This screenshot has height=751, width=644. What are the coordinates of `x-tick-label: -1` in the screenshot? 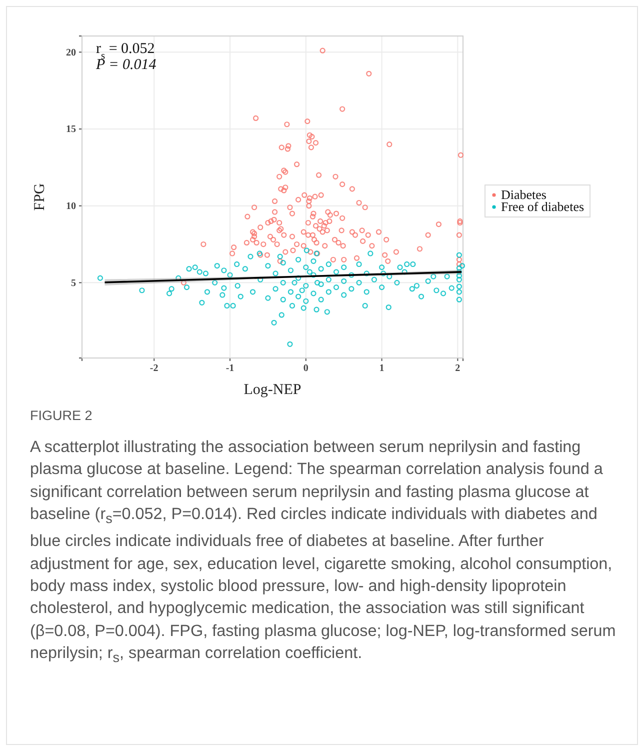 It's located at (230, 368).